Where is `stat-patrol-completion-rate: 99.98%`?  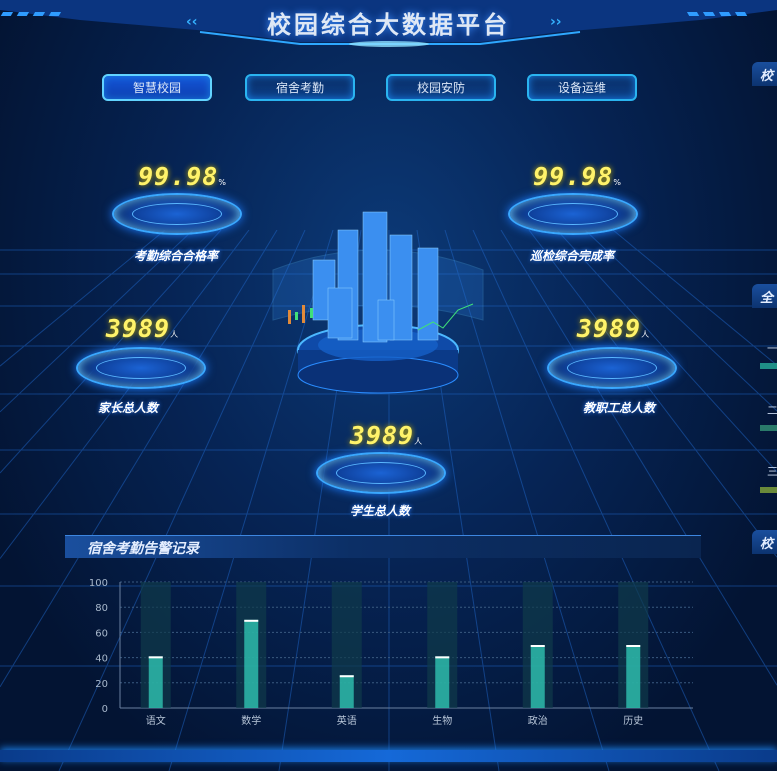
stat-patrol-completion-rate: 99.98% is located at coordinates (577, 176).